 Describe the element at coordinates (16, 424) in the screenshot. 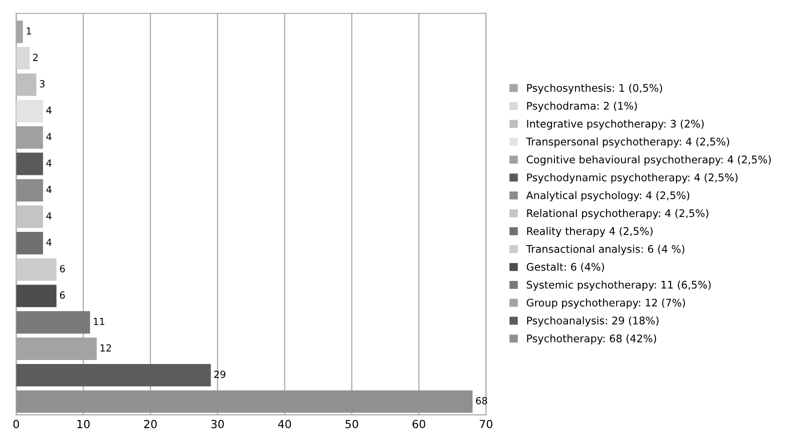

I see `x-tick-label: 0` at that location.